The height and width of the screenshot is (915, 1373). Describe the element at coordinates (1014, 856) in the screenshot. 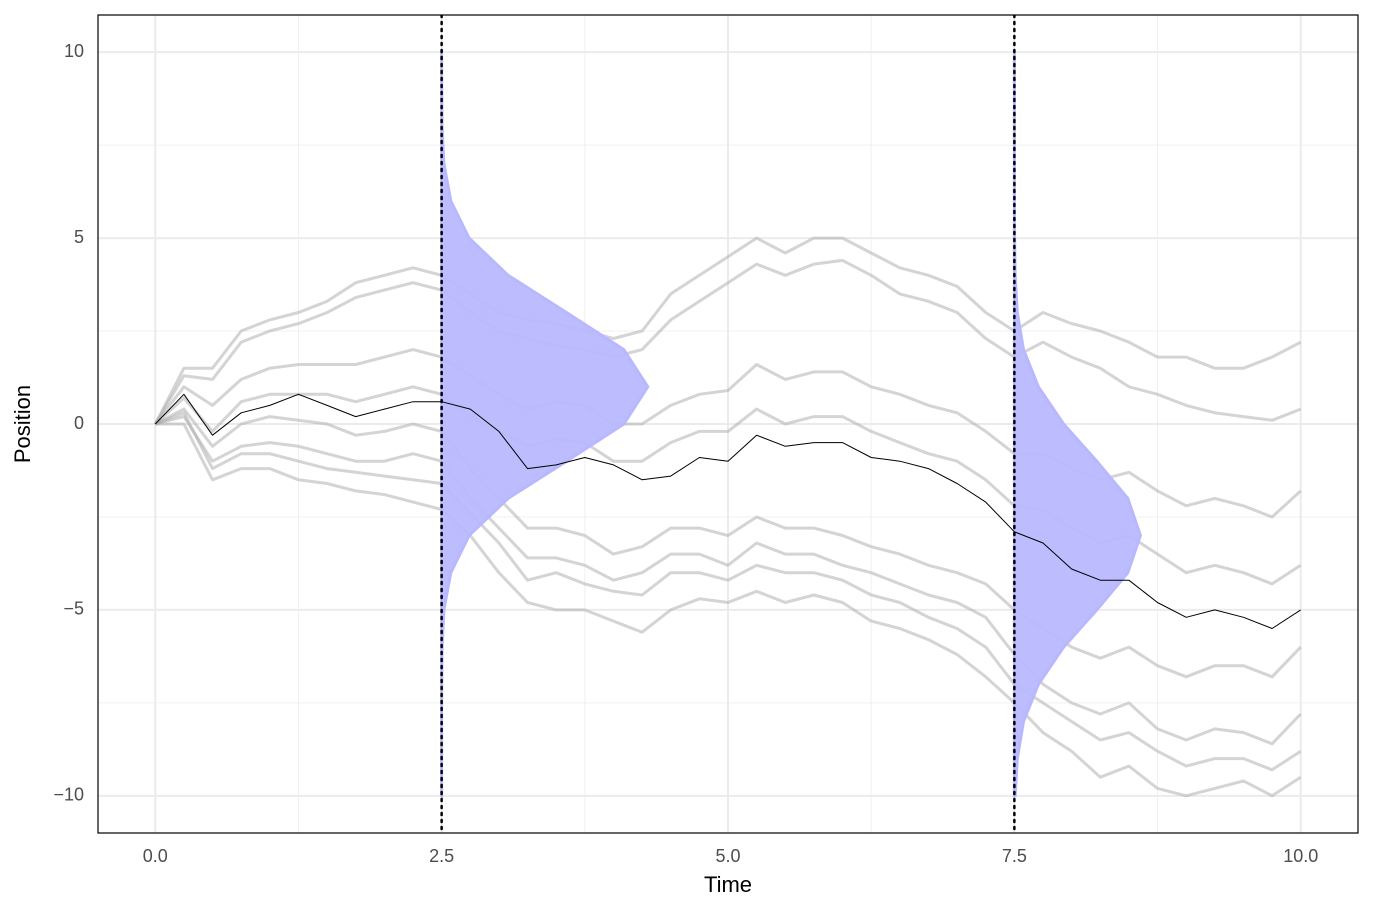

I see `x-tick-label: 7.5` at that location.